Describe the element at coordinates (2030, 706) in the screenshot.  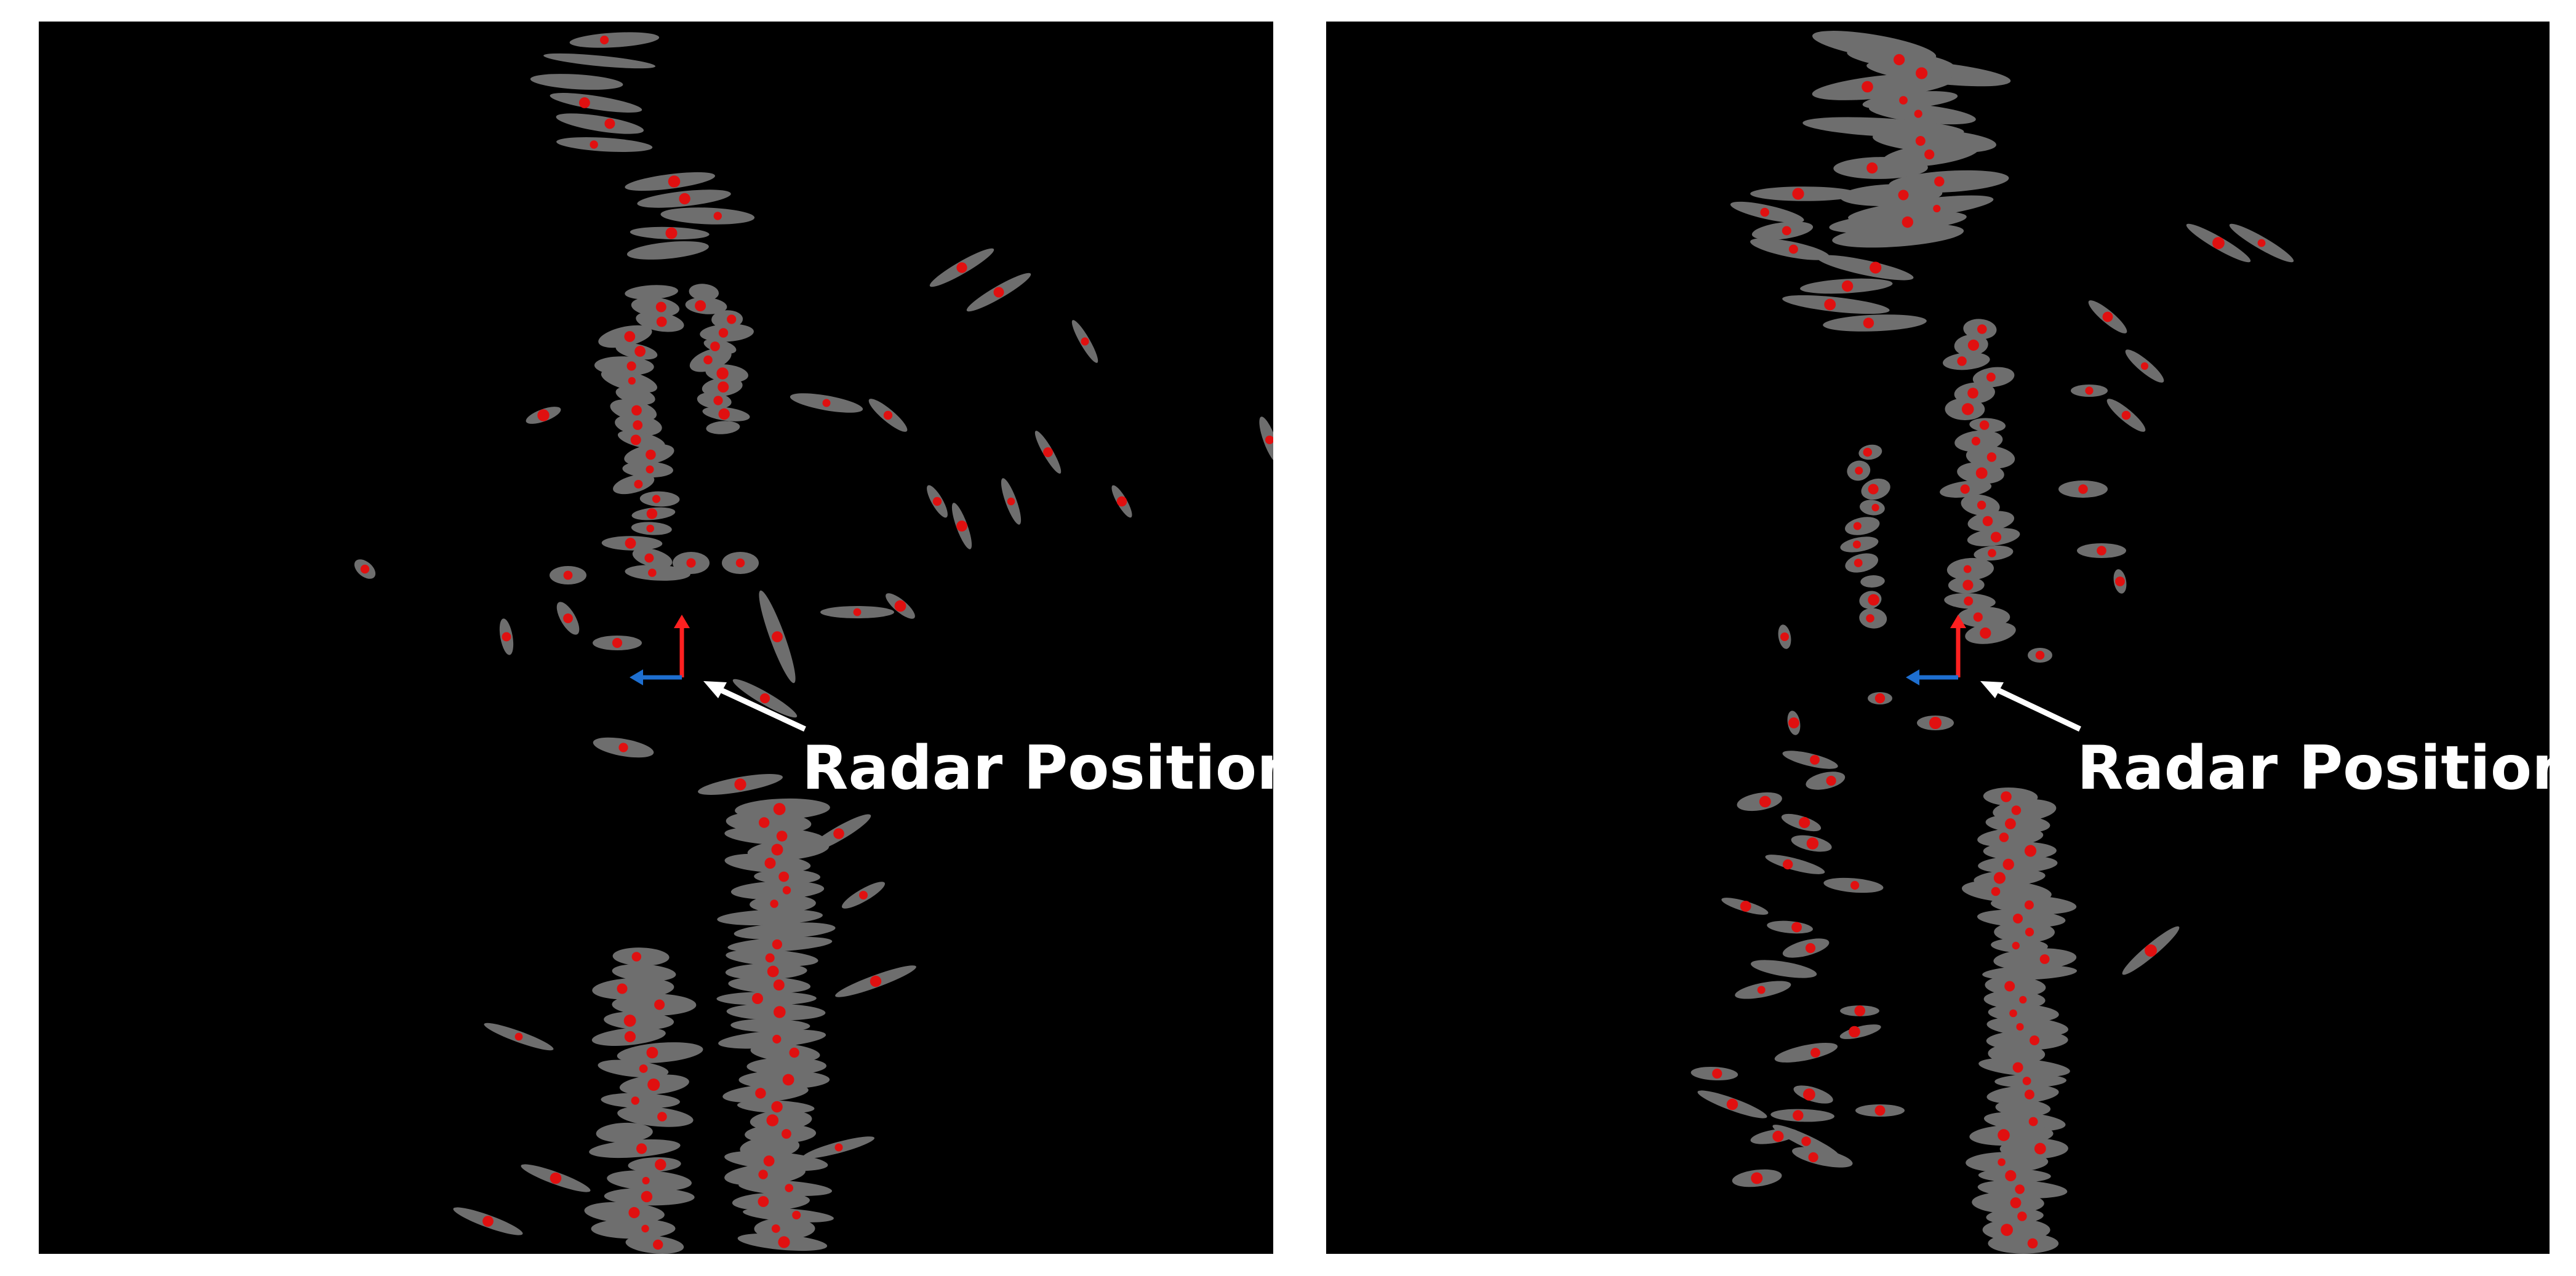
I see `pointer-arrow-right` at that location.